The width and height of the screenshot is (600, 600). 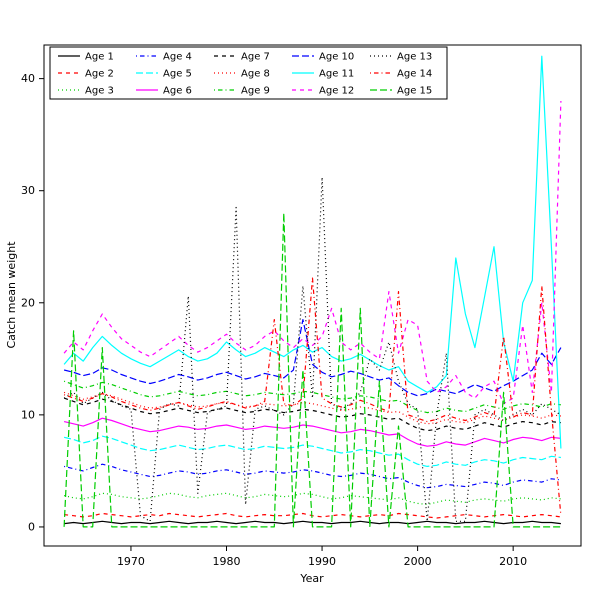 I want to click on legend-label-age-3: Age 3, so click(x=99, y=91).